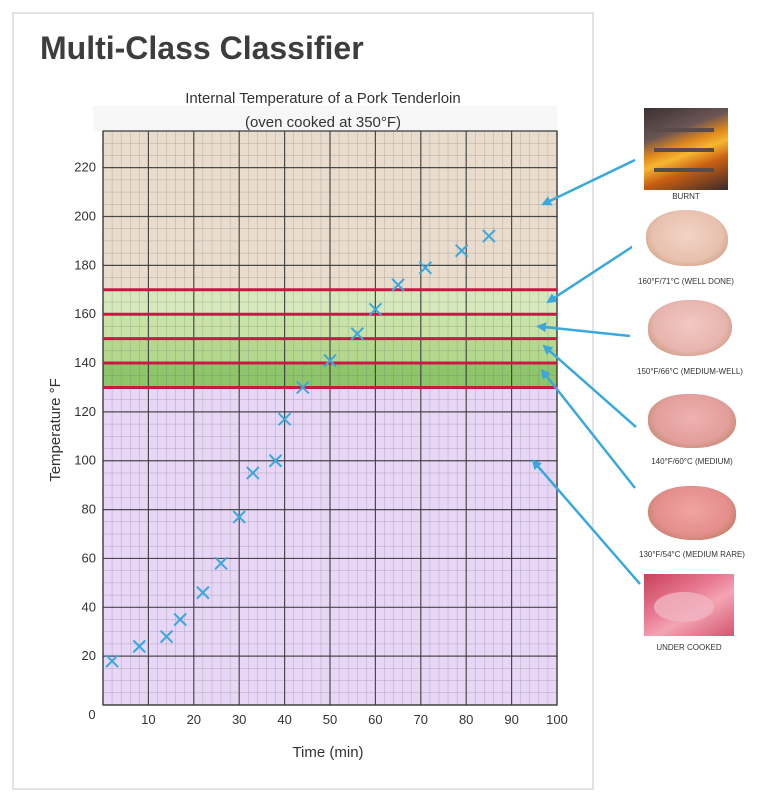 The image size is (766, 796). Describe the element at coordinates (91, 714) in the screenshot. I see `origin-label: 0` at that location.